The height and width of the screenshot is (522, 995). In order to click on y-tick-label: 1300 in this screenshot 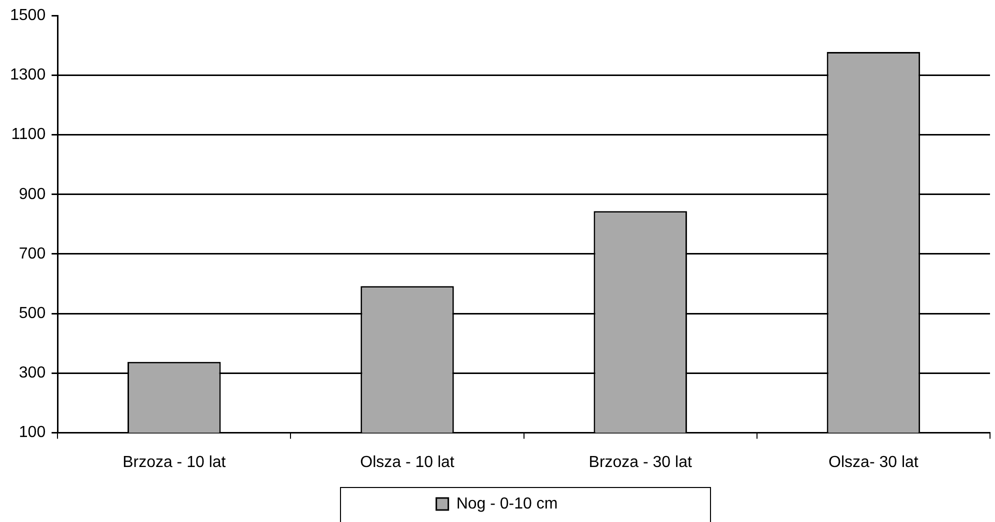, I will do `click(28, 75)`.